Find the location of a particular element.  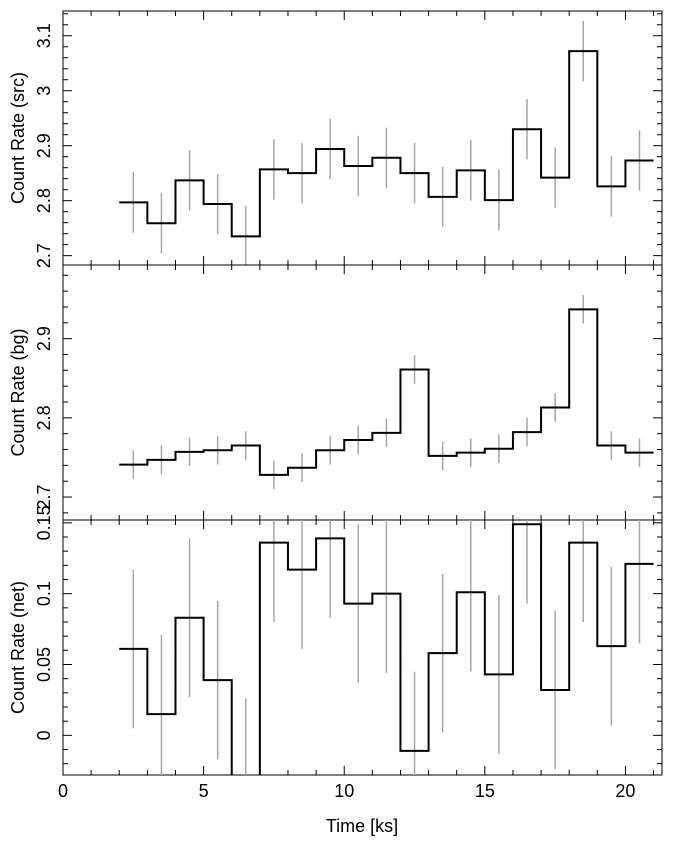

y-axis-label: Count Rate (src) is located at coordinates (18, 138).